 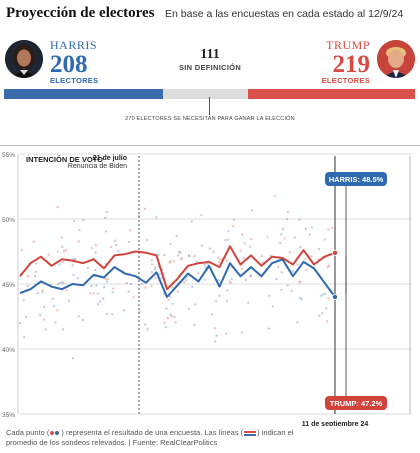 What do you see at coordinates (356, 403) in the screenshot?
I see `trump-callout-text: TRUMP: 47.2%` at bounding box center [356, 403].